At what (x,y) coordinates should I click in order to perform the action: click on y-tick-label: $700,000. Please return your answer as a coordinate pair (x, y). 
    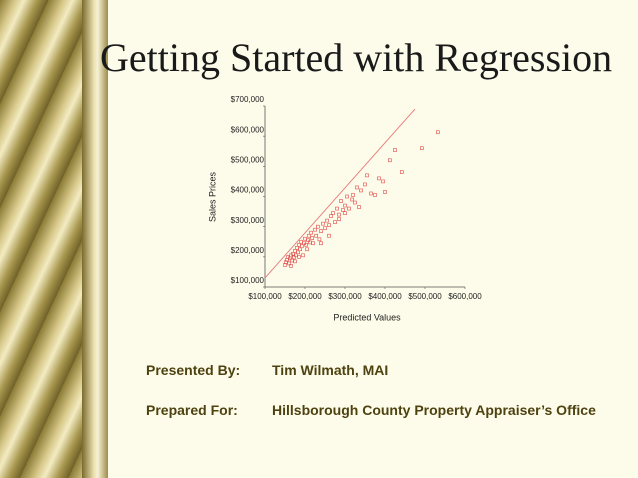
    Looking at the image, I should click on (248, 99).